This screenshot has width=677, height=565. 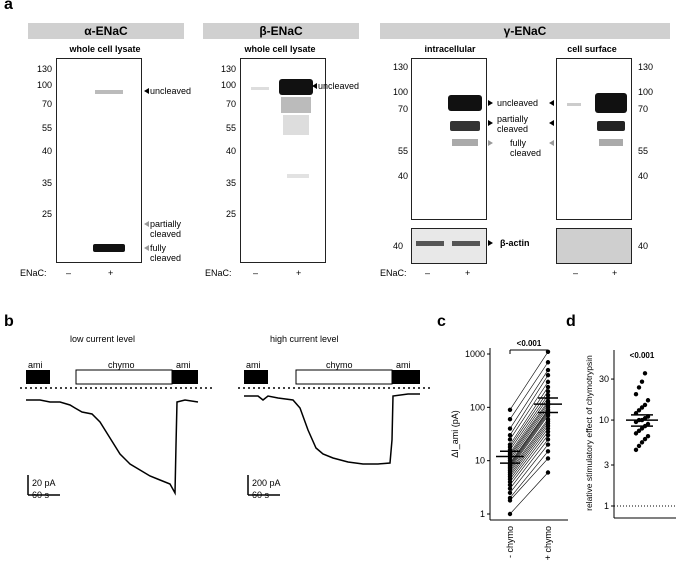 I want to click on d-ytick-label: 10, so click(x=604, y=420).